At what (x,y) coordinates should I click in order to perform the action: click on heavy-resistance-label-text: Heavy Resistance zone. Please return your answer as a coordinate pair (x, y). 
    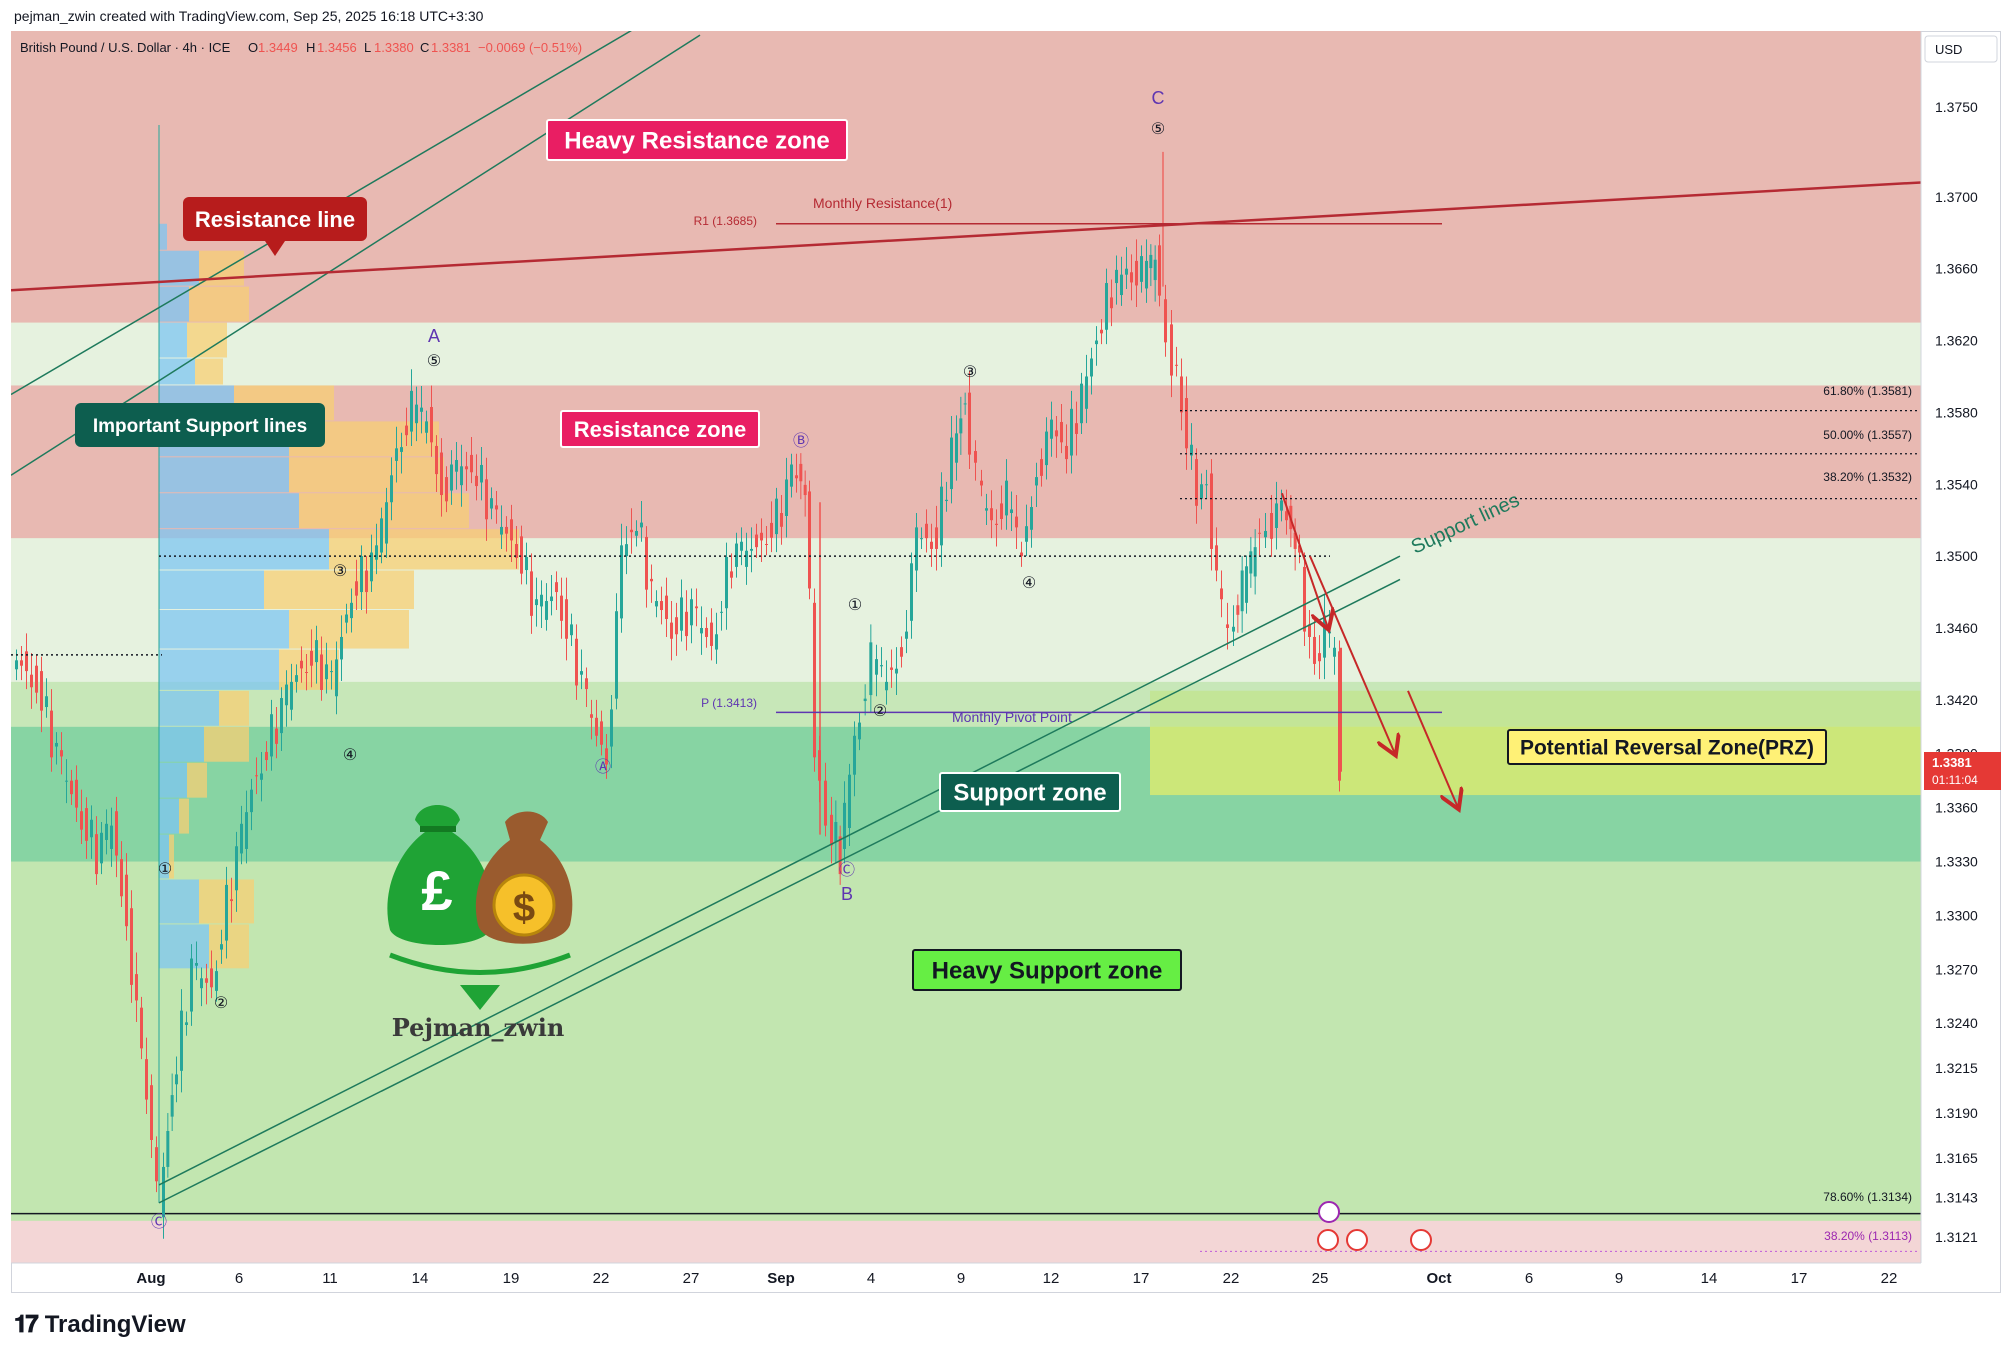
    Looking at the image, I should click on (696, 141).